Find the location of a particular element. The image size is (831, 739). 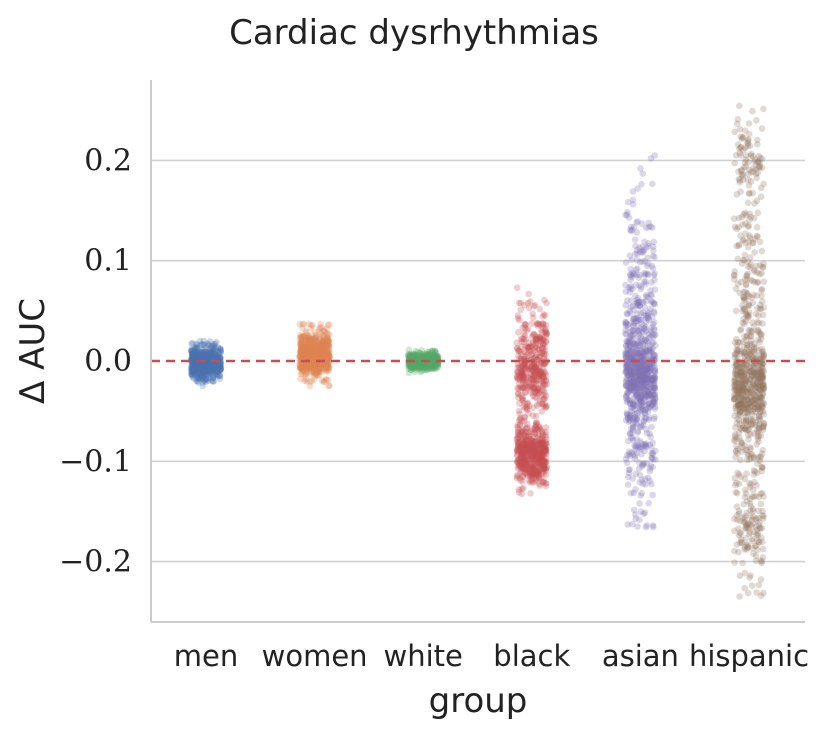

series-asian is located at coordinates (640, 341).